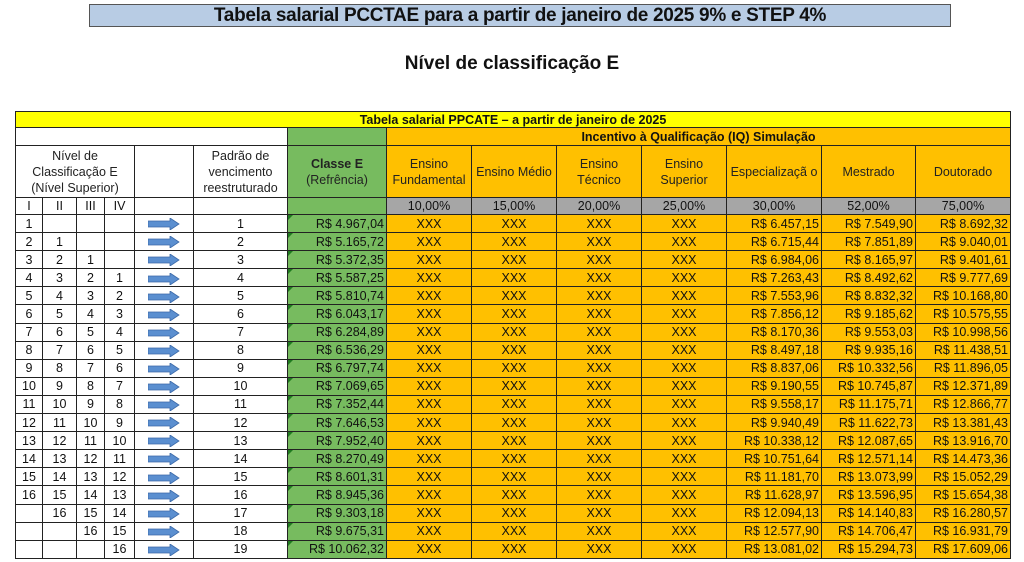 This screenshot has height=562, width=1024. I want to click on nivel-iv: 12, so click(119, 477).